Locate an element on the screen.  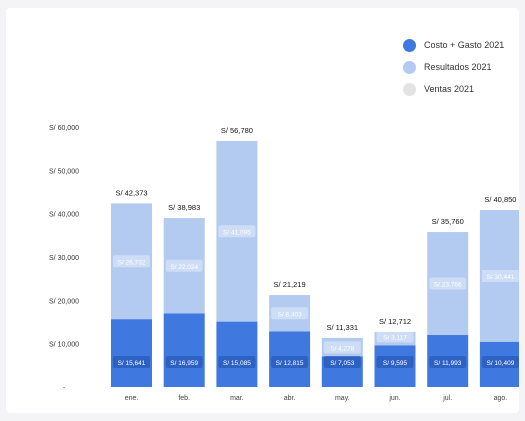
x-tick-label: ene. is located at coordinates (132, 398).